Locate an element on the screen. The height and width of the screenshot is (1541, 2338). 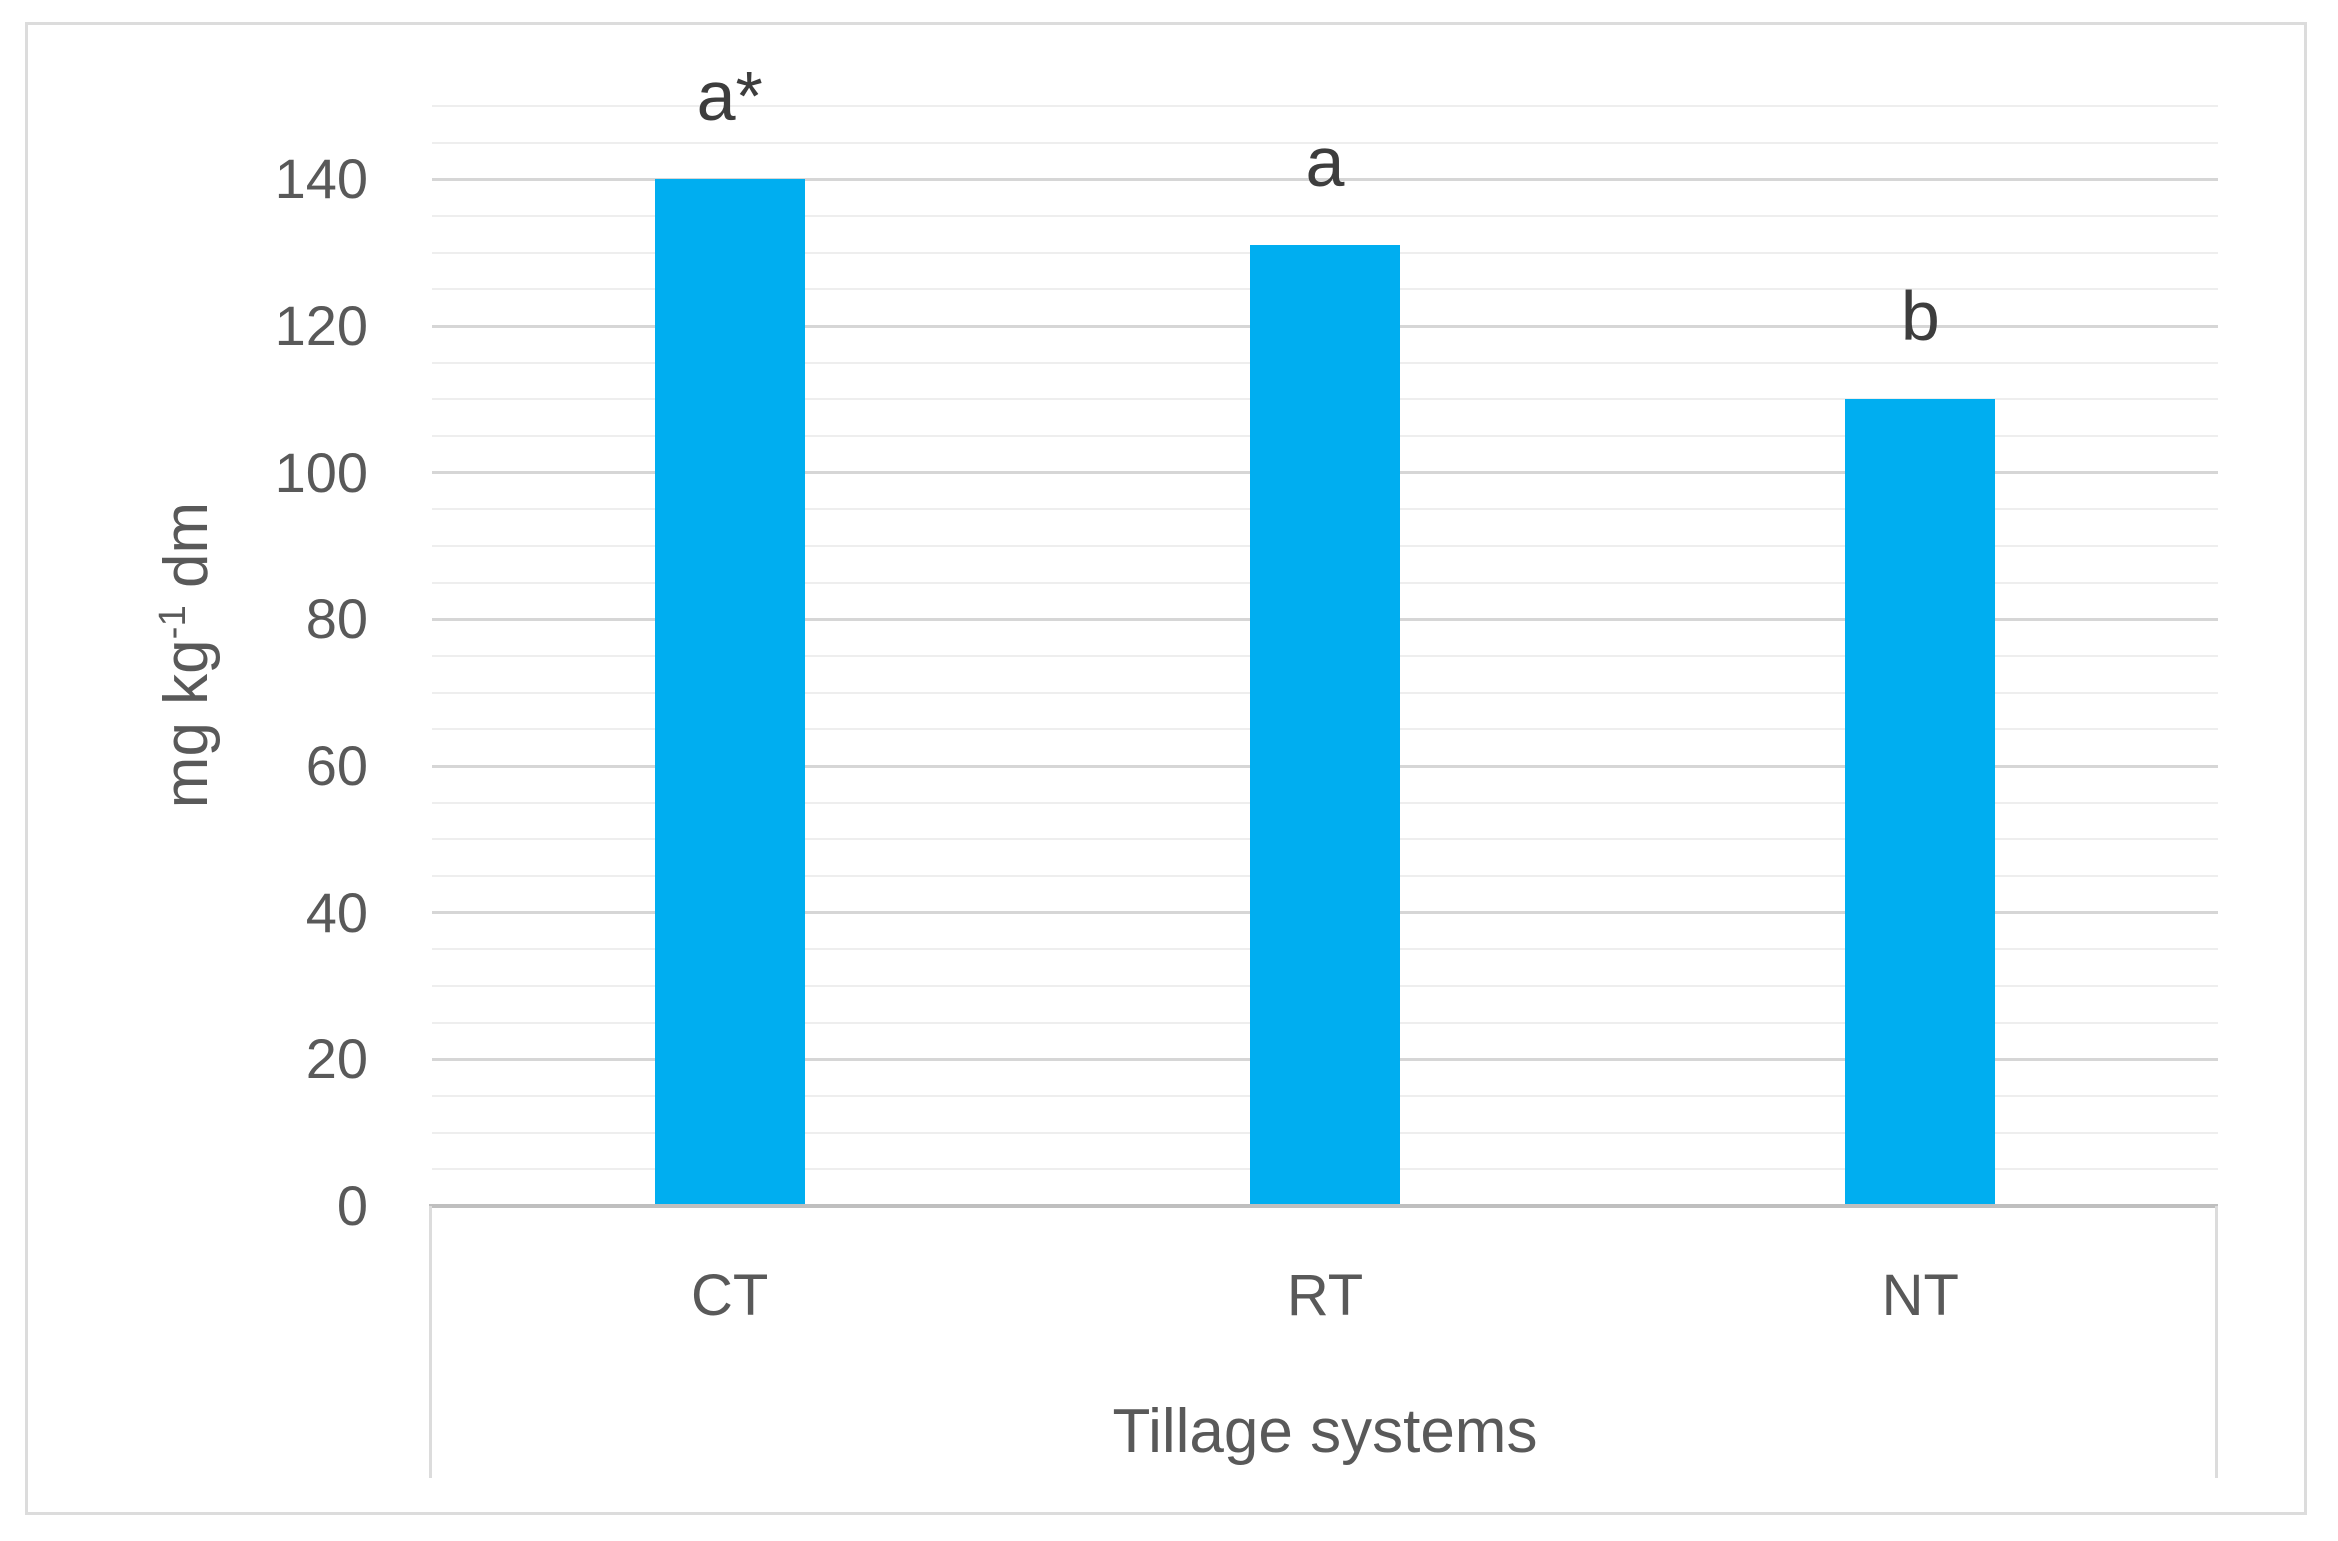
x-category-label-ct: CT is located at coordinates (729, 1295).